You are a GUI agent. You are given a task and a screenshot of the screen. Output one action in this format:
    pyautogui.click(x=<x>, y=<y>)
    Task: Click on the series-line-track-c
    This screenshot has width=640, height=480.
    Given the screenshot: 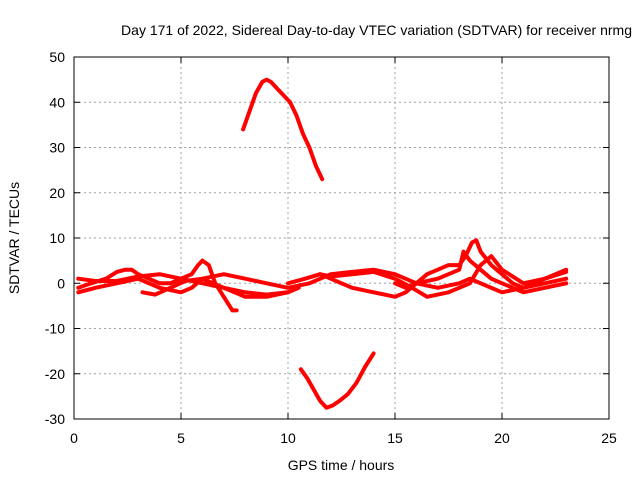 What is the action you would take?
    pyautogui.click(x=183, y=287)
    